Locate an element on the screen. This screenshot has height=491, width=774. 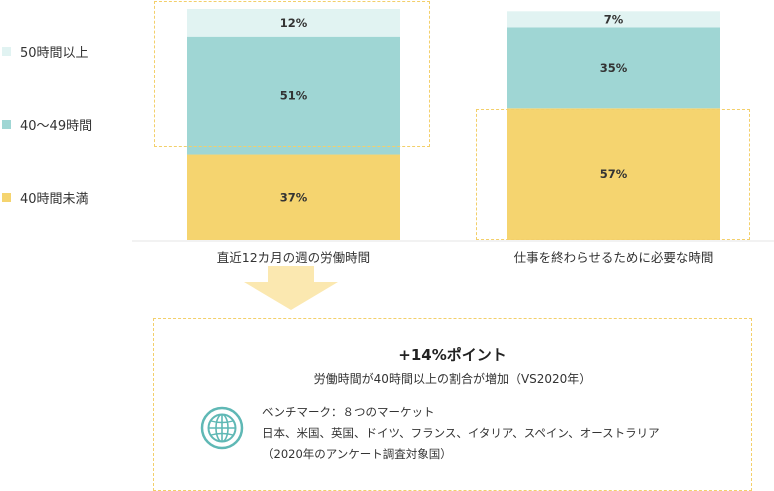
legend-item-under40: 40時間未満 is located at coordinates (45, 197).